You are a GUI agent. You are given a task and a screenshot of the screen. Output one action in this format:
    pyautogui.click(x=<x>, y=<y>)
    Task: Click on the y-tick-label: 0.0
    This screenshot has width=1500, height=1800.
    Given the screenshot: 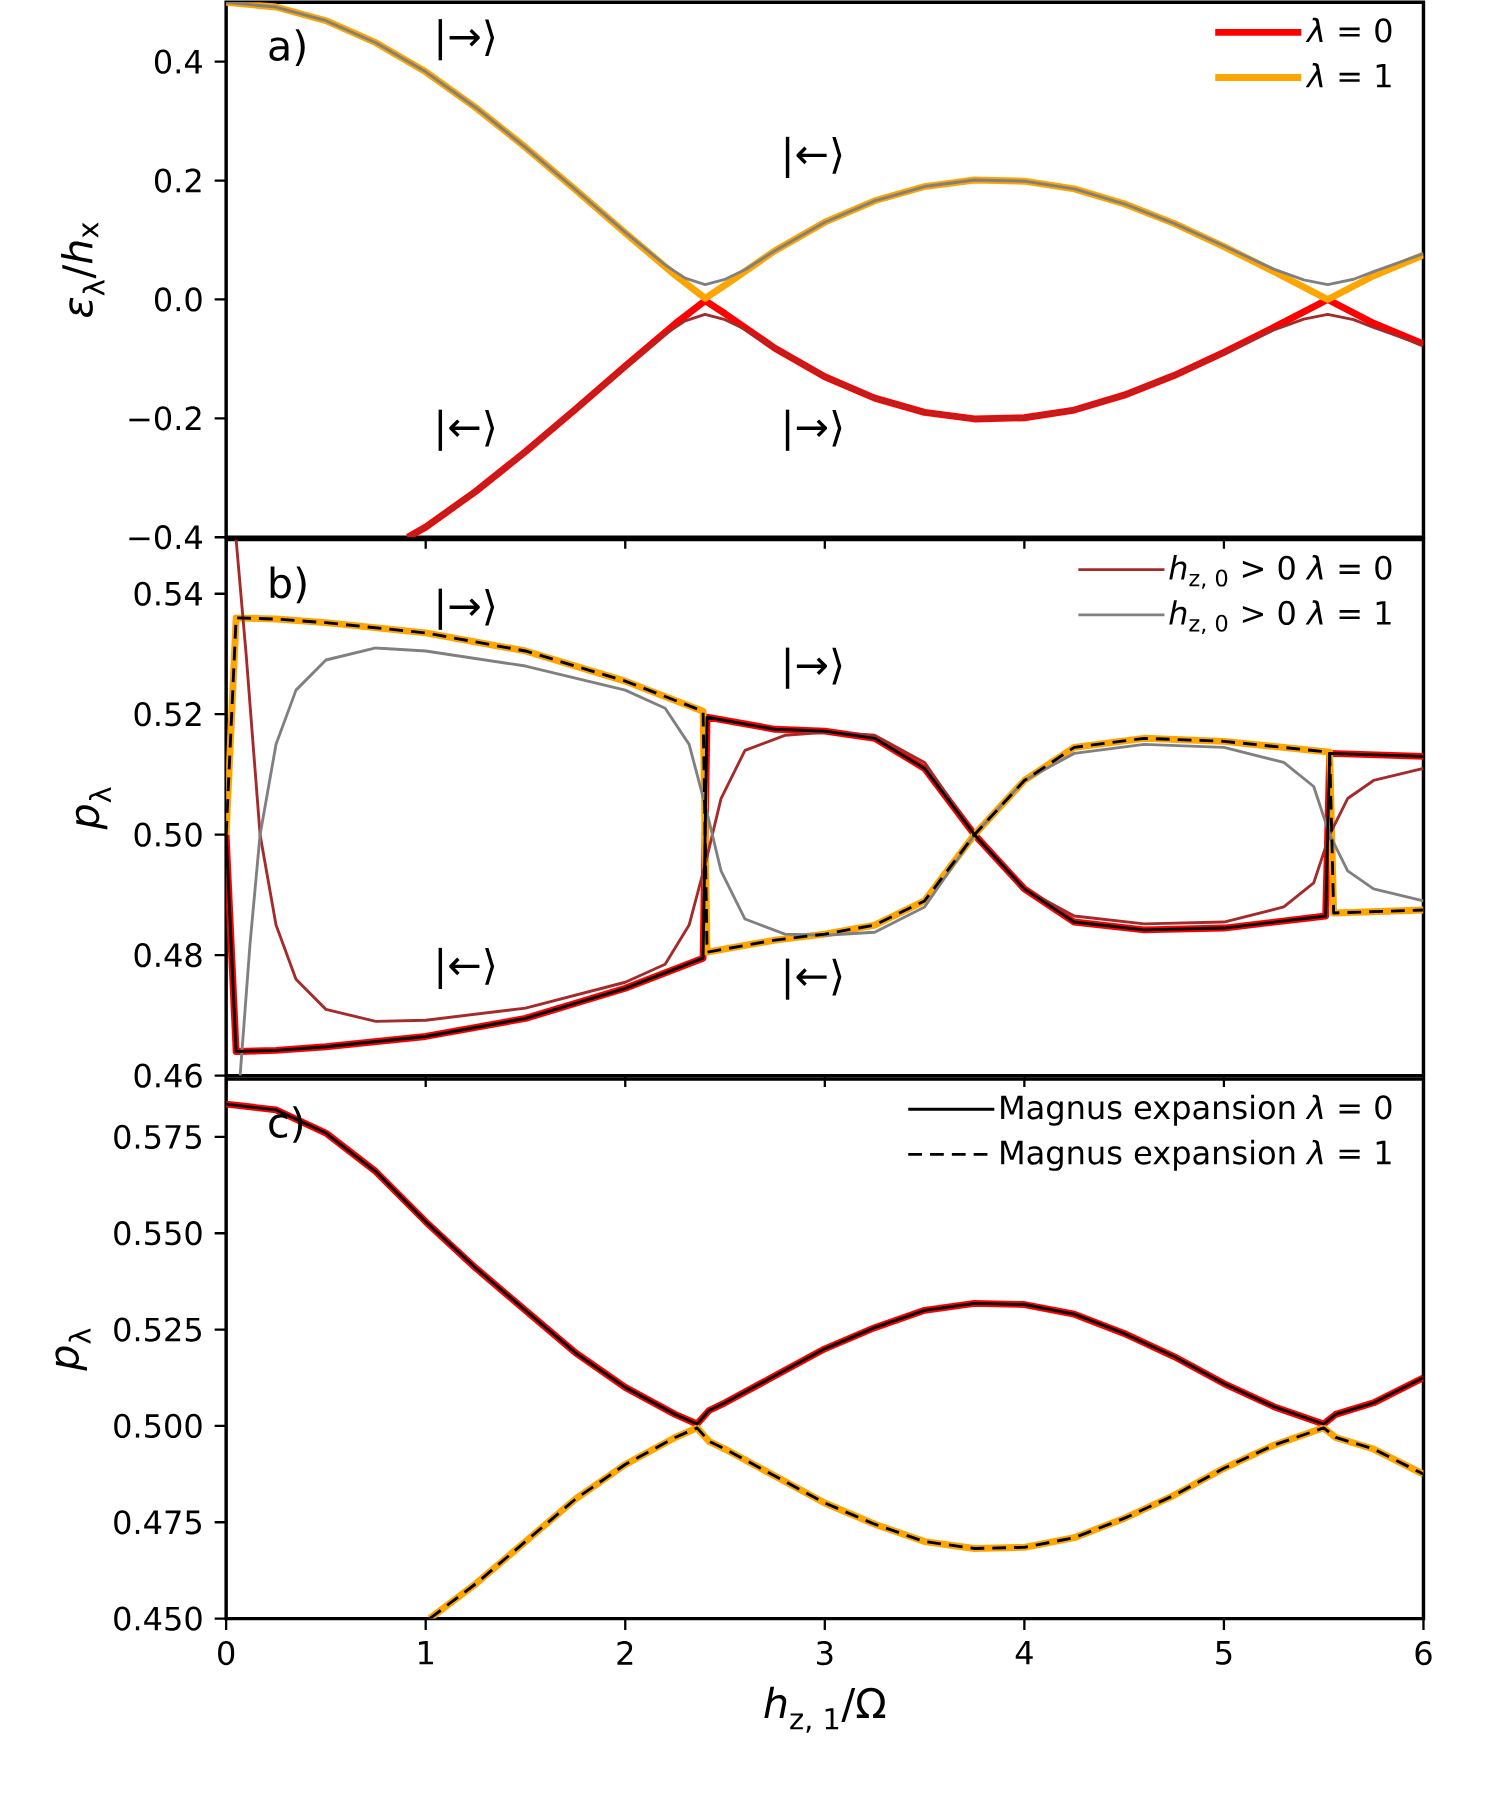 What is the action you would take?
    pyautogui.click(x=178, y=299)
    